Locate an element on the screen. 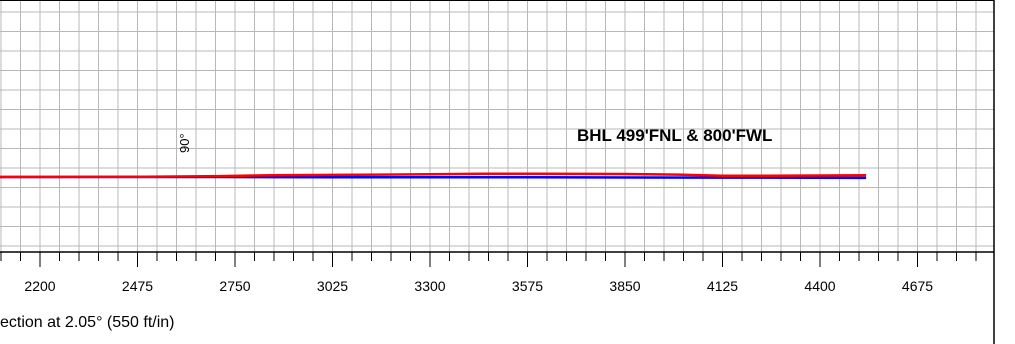  actual-wellpath-line is located at coordinates (433, 175).